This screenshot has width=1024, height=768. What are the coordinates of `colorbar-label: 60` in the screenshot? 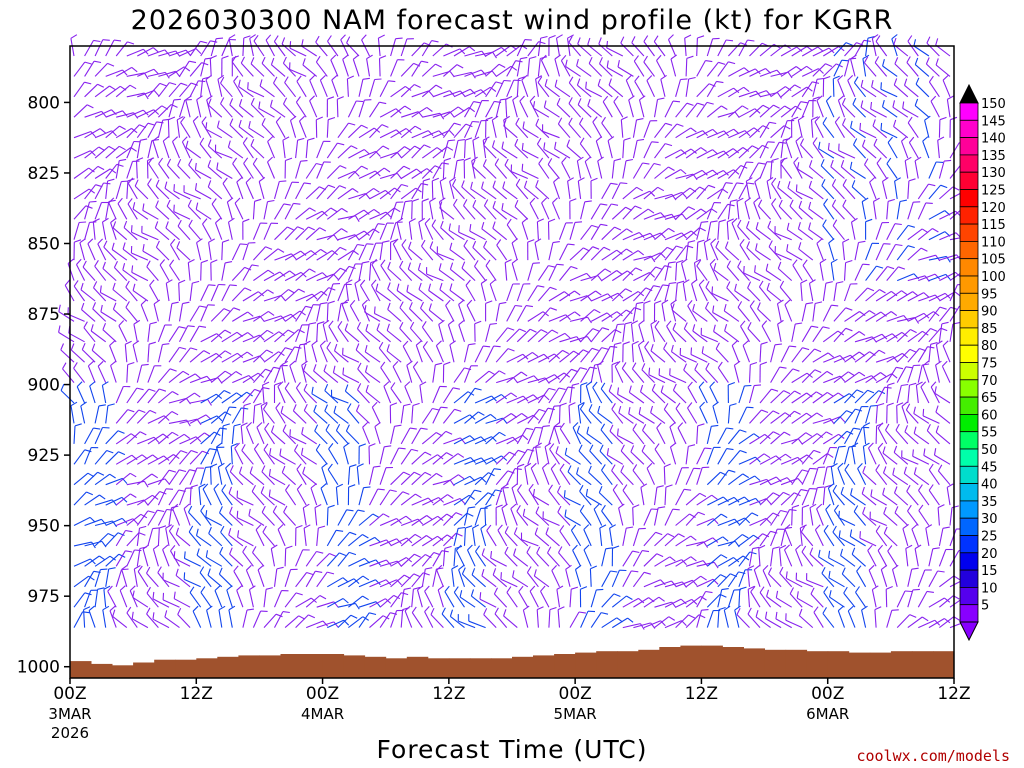 It's located at (989, 415).